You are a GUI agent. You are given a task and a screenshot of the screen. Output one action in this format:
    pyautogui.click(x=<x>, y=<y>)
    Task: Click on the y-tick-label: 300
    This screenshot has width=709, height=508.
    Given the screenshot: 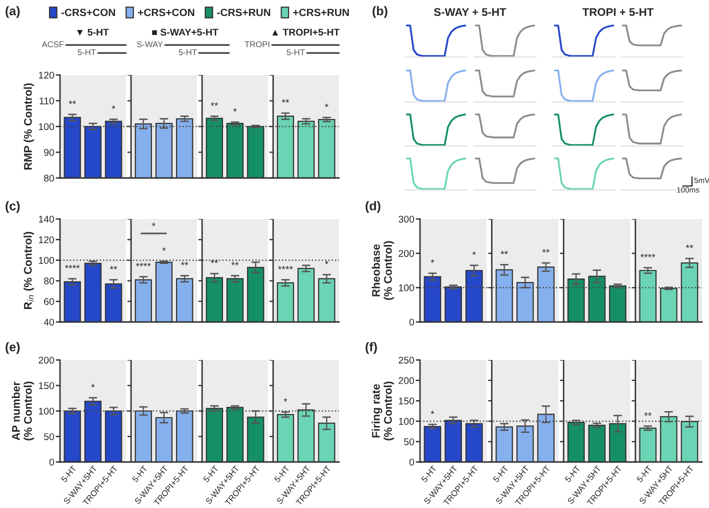 What is the action you would take?
    pyautogui.click(x=406, y=219)
    